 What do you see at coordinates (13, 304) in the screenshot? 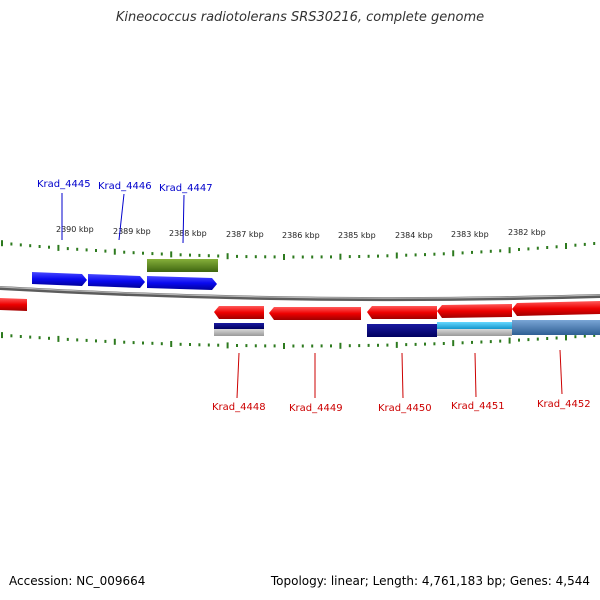
I see `gene-arrow-left-edge` at bounding box center [13, 304].